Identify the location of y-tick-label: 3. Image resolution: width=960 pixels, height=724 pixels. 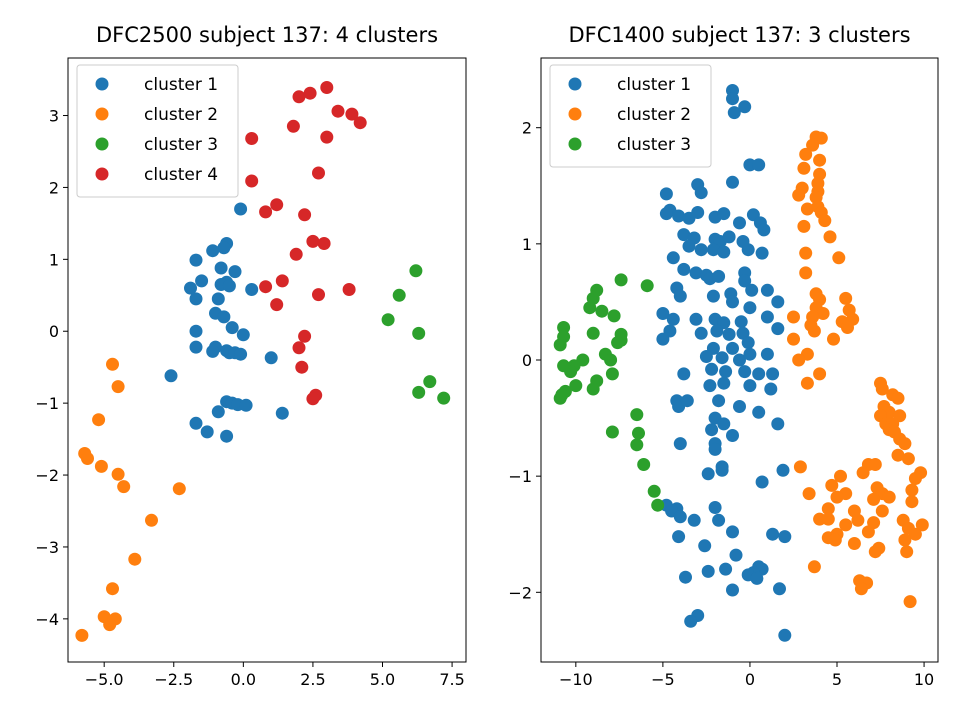
(54, 116).